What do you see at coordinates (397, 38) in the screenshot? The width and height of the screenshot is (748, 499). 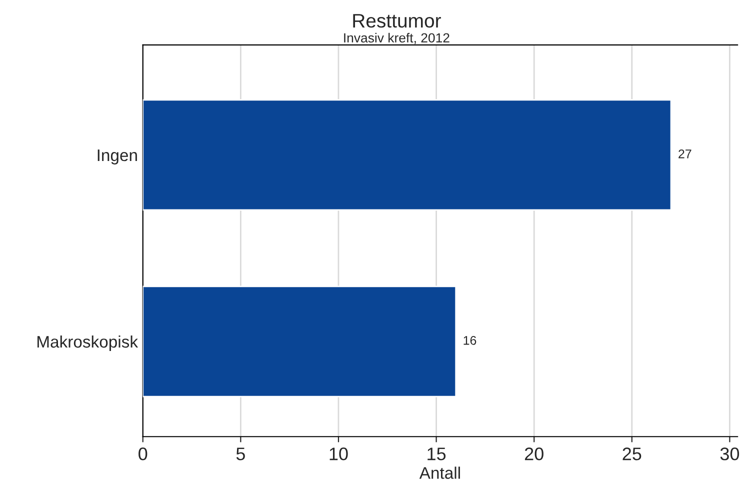 I see `chart-subtitle: Invasiv kreft, 2012` at bounding box center [397, 38].